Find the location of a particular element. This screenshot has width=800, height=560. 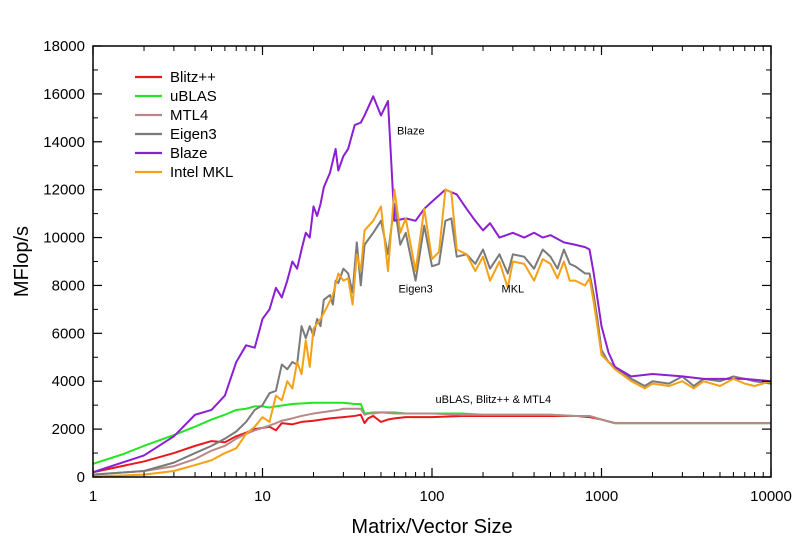

legend-label: MTL4 is located at coordinates (189, 115).